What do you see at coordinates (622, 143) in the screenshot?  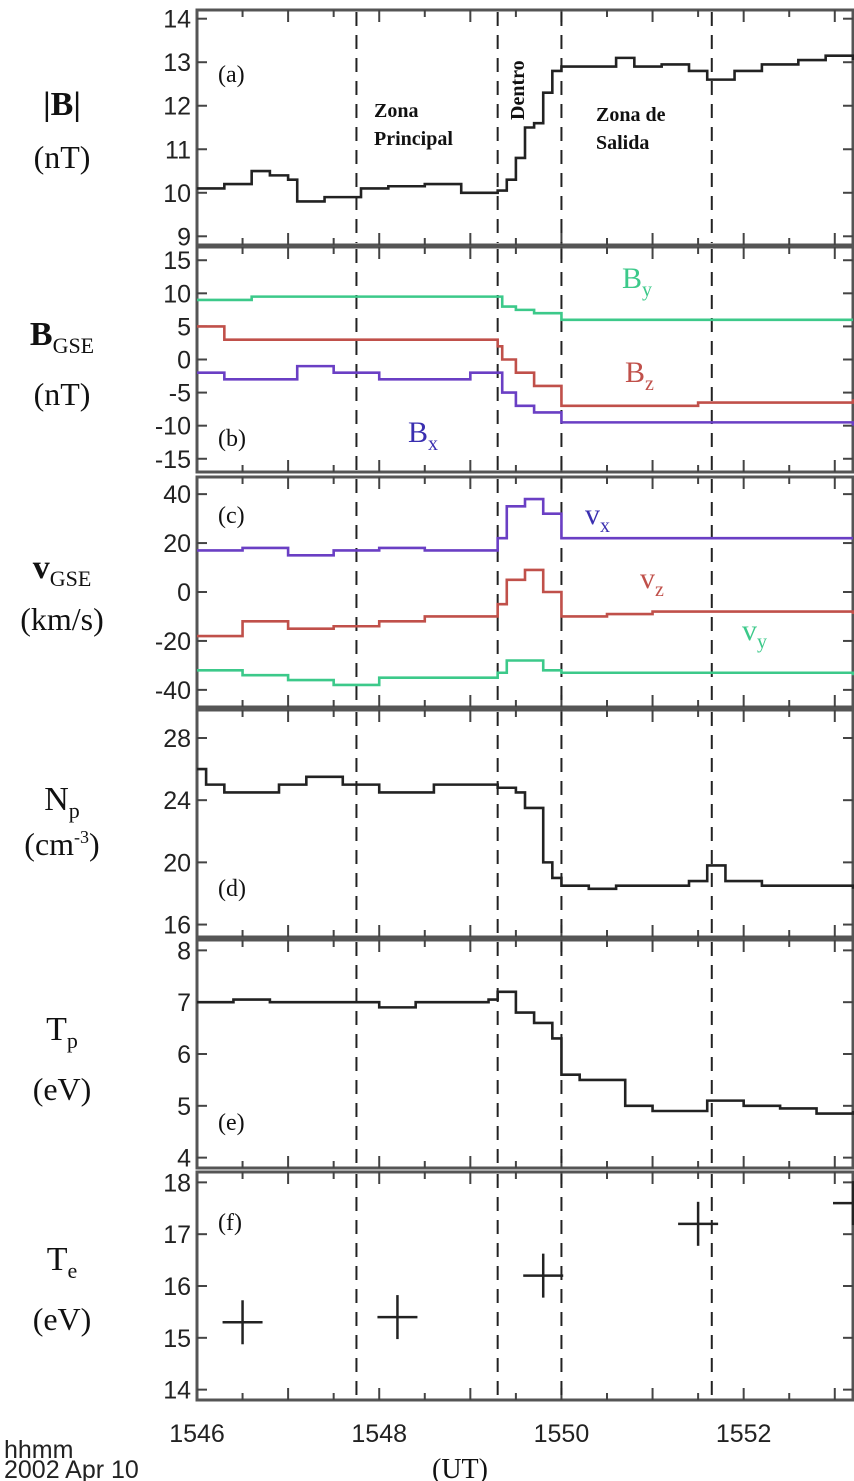 I see `zone-salida-line2: Salida` at bounding box center [622, 143].